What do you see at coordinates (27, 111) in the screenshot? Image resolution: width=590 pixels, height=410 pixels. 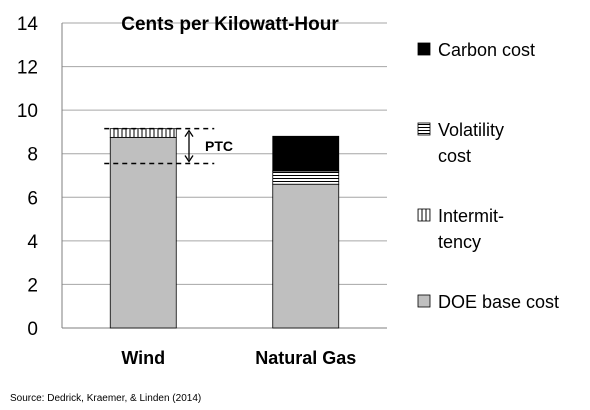 I see `y-tick-label: 10` at bounding box center [27, 111].